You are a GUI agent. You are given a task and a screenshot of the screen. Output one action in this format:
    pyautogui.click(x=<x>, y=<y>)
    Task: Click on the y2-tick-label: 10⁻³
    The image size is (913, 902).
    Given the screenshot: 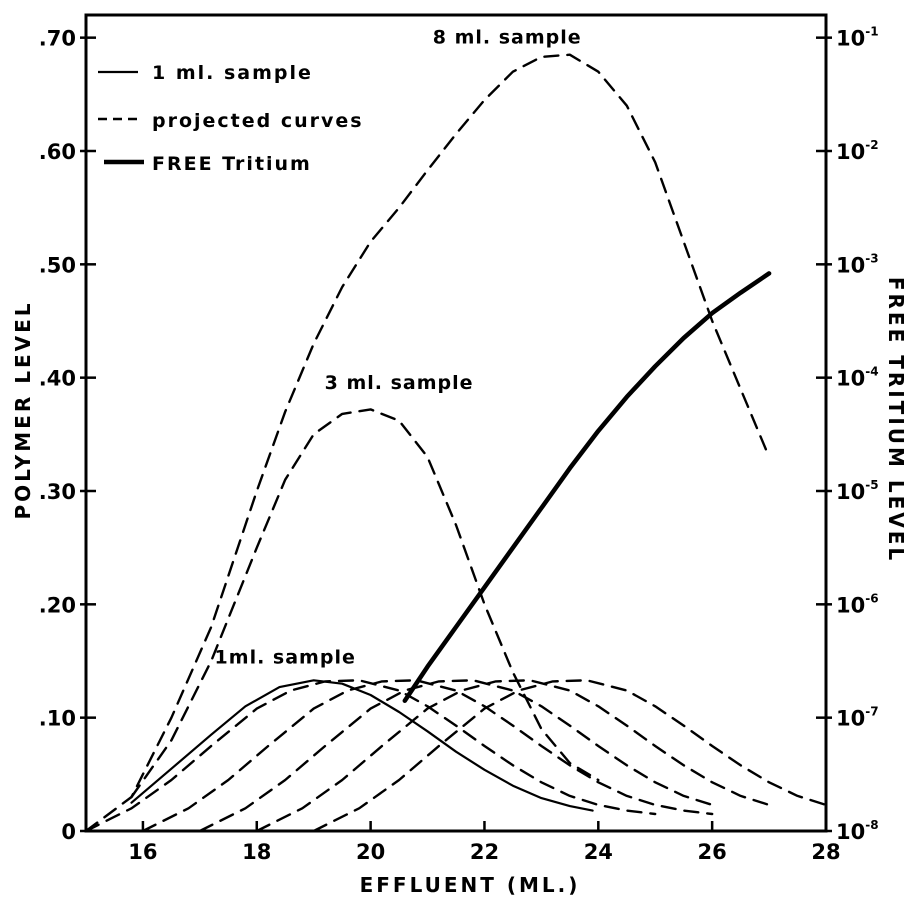 What is the action you would take?
    pyautogui.click(x=857, y=264)
    